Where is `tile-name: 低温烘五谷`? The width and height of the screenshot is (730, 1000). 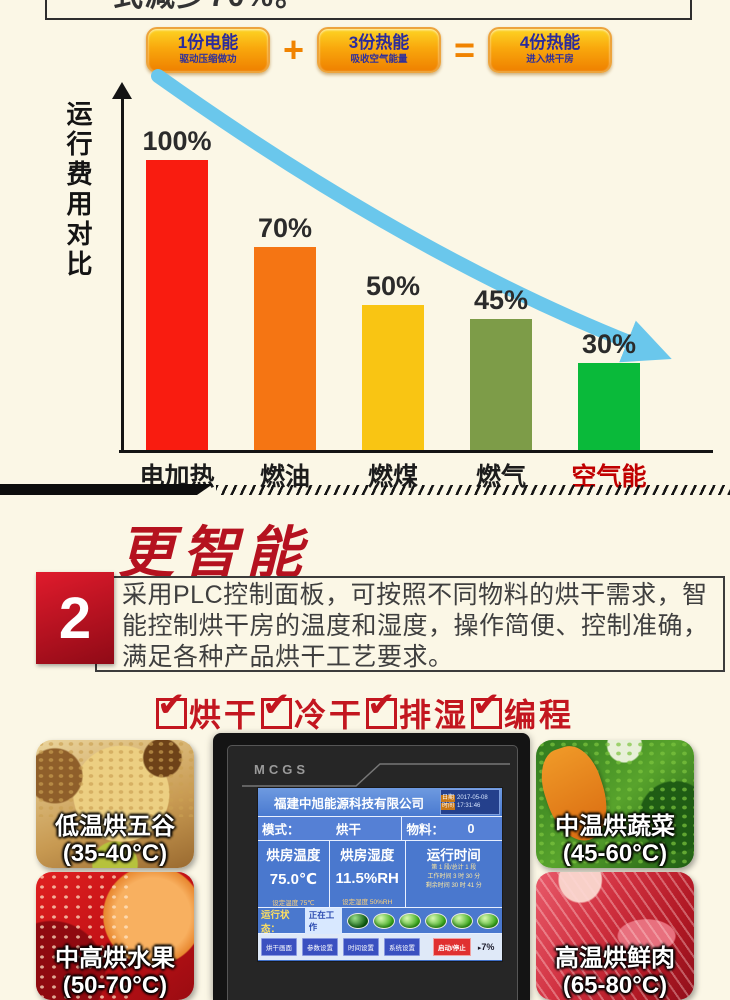
tile-name: 低温烘五谷 is located at coordinates (115, 826).